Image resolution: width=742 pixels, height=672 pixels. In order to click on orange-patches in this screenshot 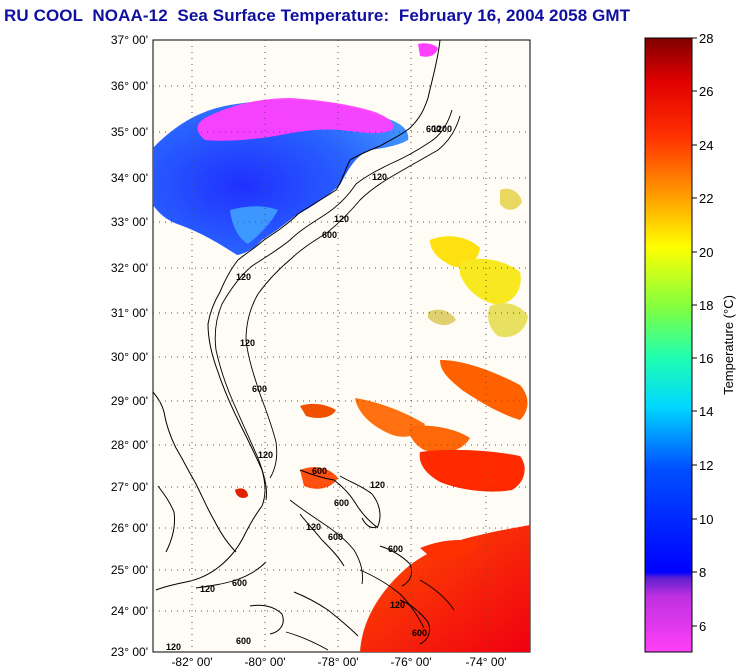, I will do `click(381, 429)`.